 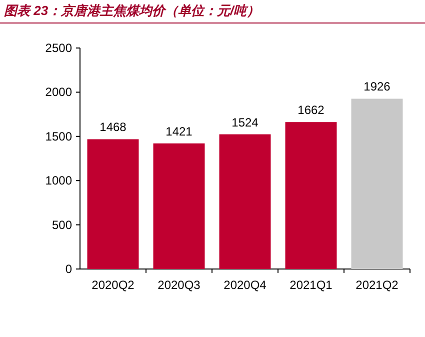 What do you see at coordinates (311, 110) in the screenshot?
I see `data-label: 1662` at bounding box center [311, 110].